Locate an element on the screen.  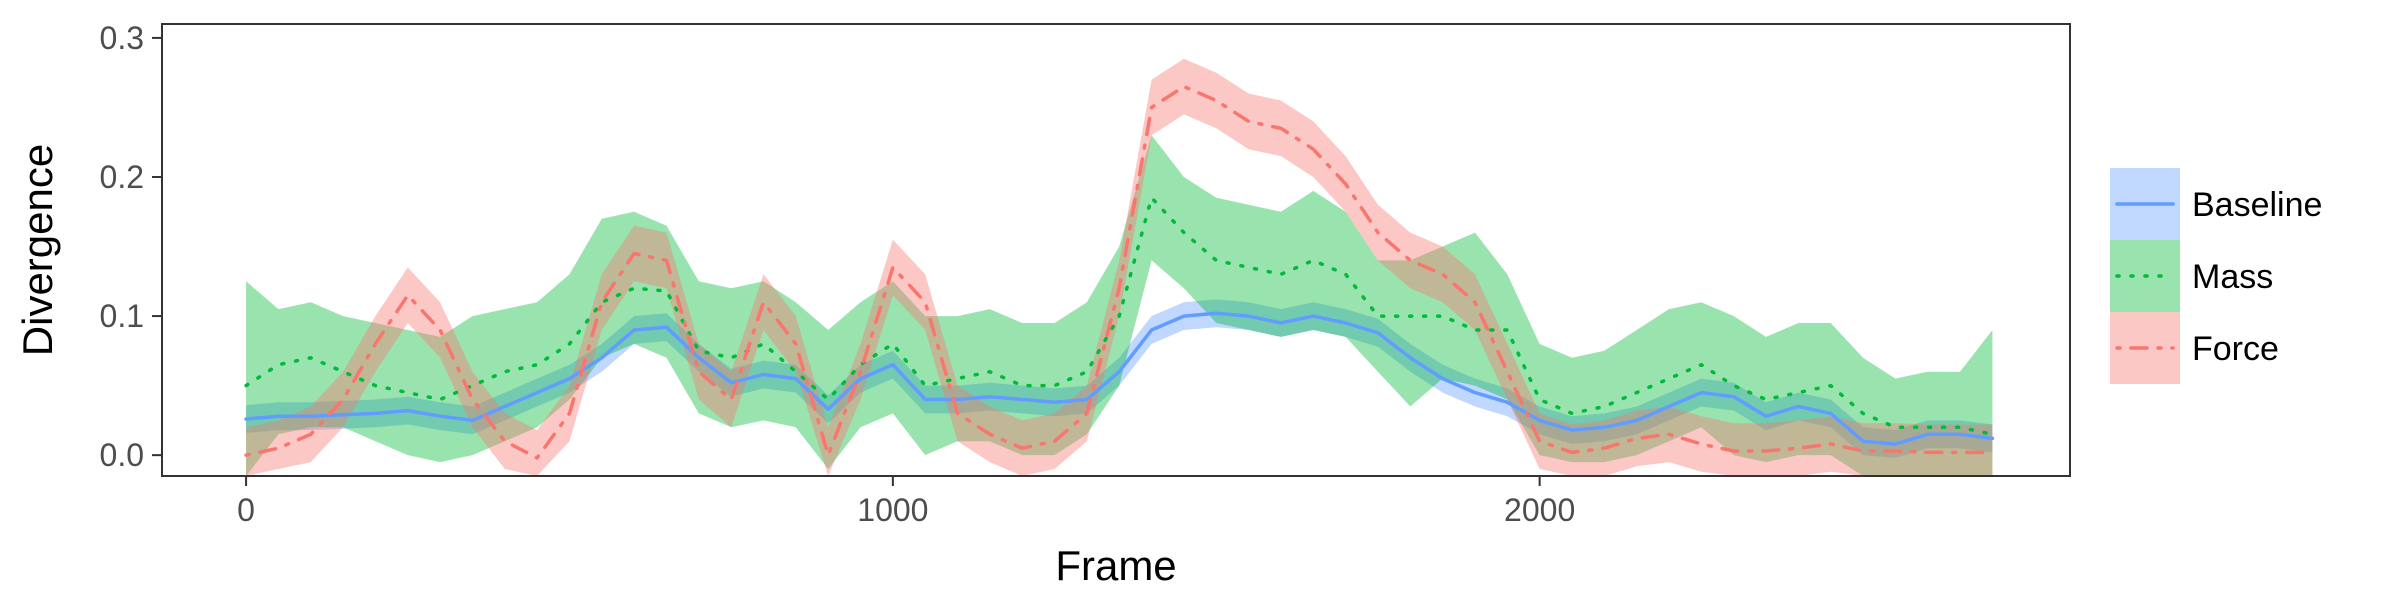
x-tick-label: 0 is located at coordinates (246, 510).